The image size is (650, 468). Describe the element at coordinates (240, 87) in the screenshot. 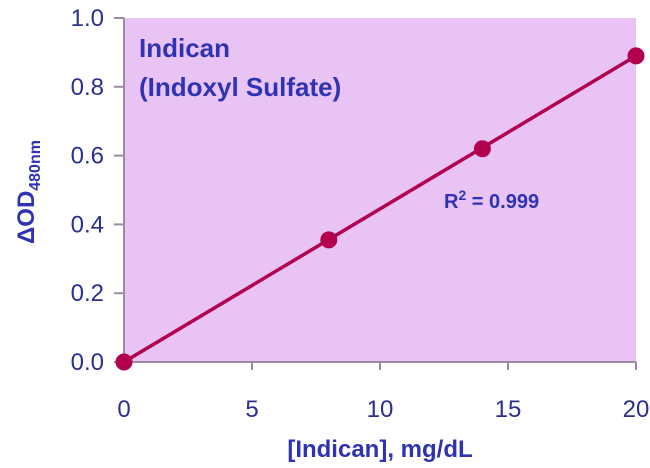

I see `chart-title-line-2: (Indoxyl Sulfate)` at that location.